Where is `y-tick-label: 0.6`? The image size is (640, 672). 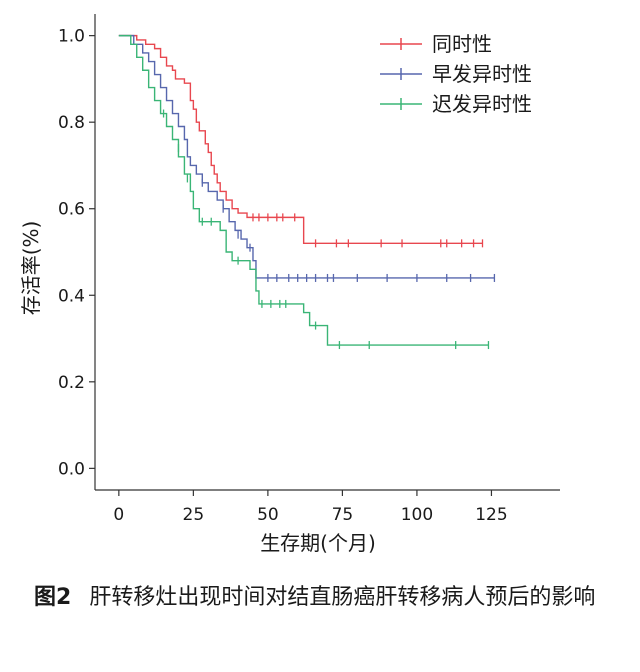
y-tick-label: 0.6 is located at coordinates (71, 210).